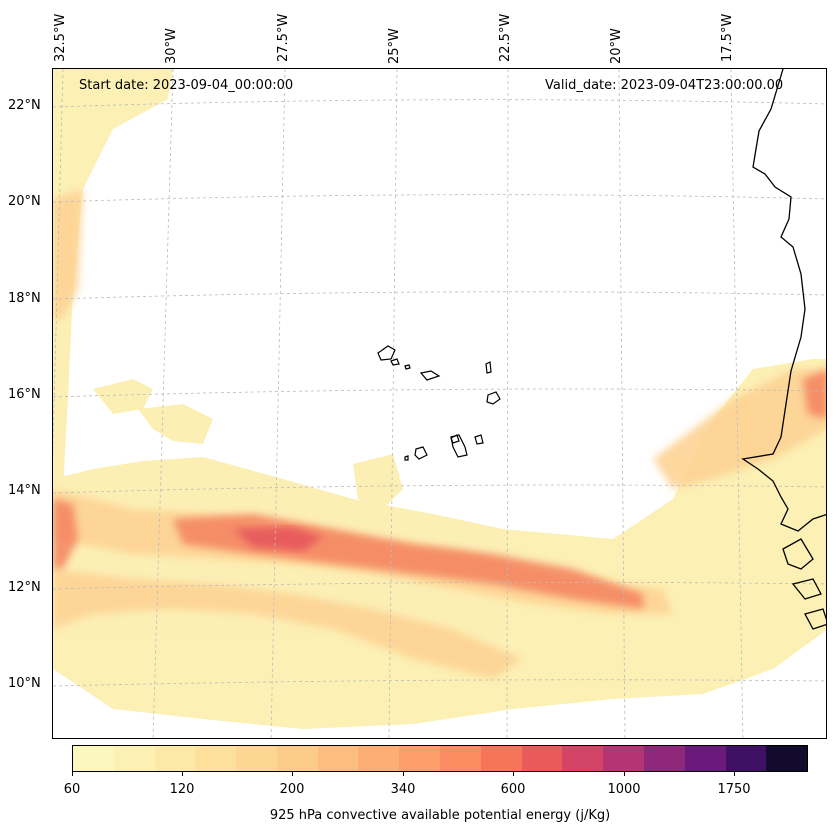 Image resolution: width=837 pixels, height=836 pixels. What do you see at coordinates (664, 85) in the screenshot?
I see `valid-date-label: Valid_date: 2023-09-04T23:00:00.00` at bounding box center [664, 85].